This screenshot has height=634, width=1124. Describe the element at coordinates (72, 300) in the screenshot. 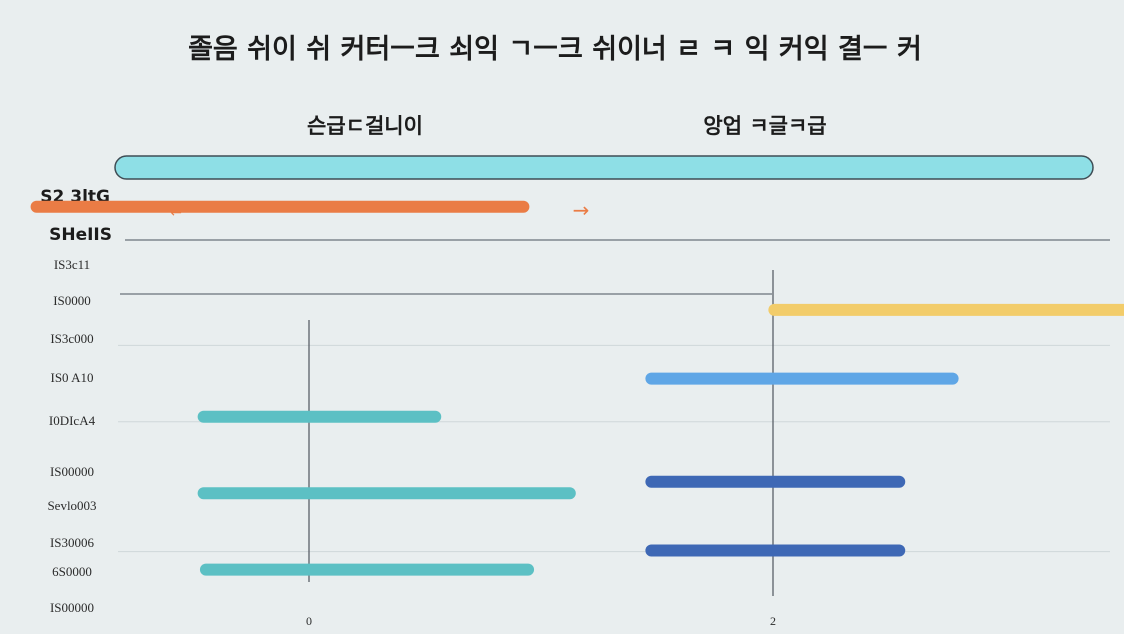

I see `y-tick-label: IS0000` at that location.